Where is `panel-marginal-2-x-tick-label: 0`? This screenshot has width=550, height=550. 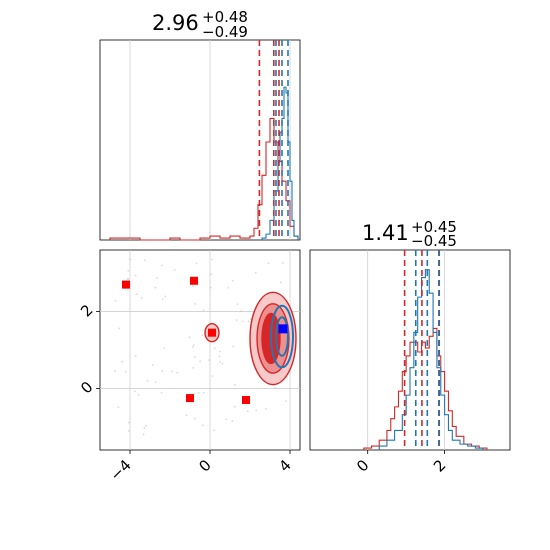
panel-marginal-2-x-tick-label: 0 is located at coordinates (362, 465).